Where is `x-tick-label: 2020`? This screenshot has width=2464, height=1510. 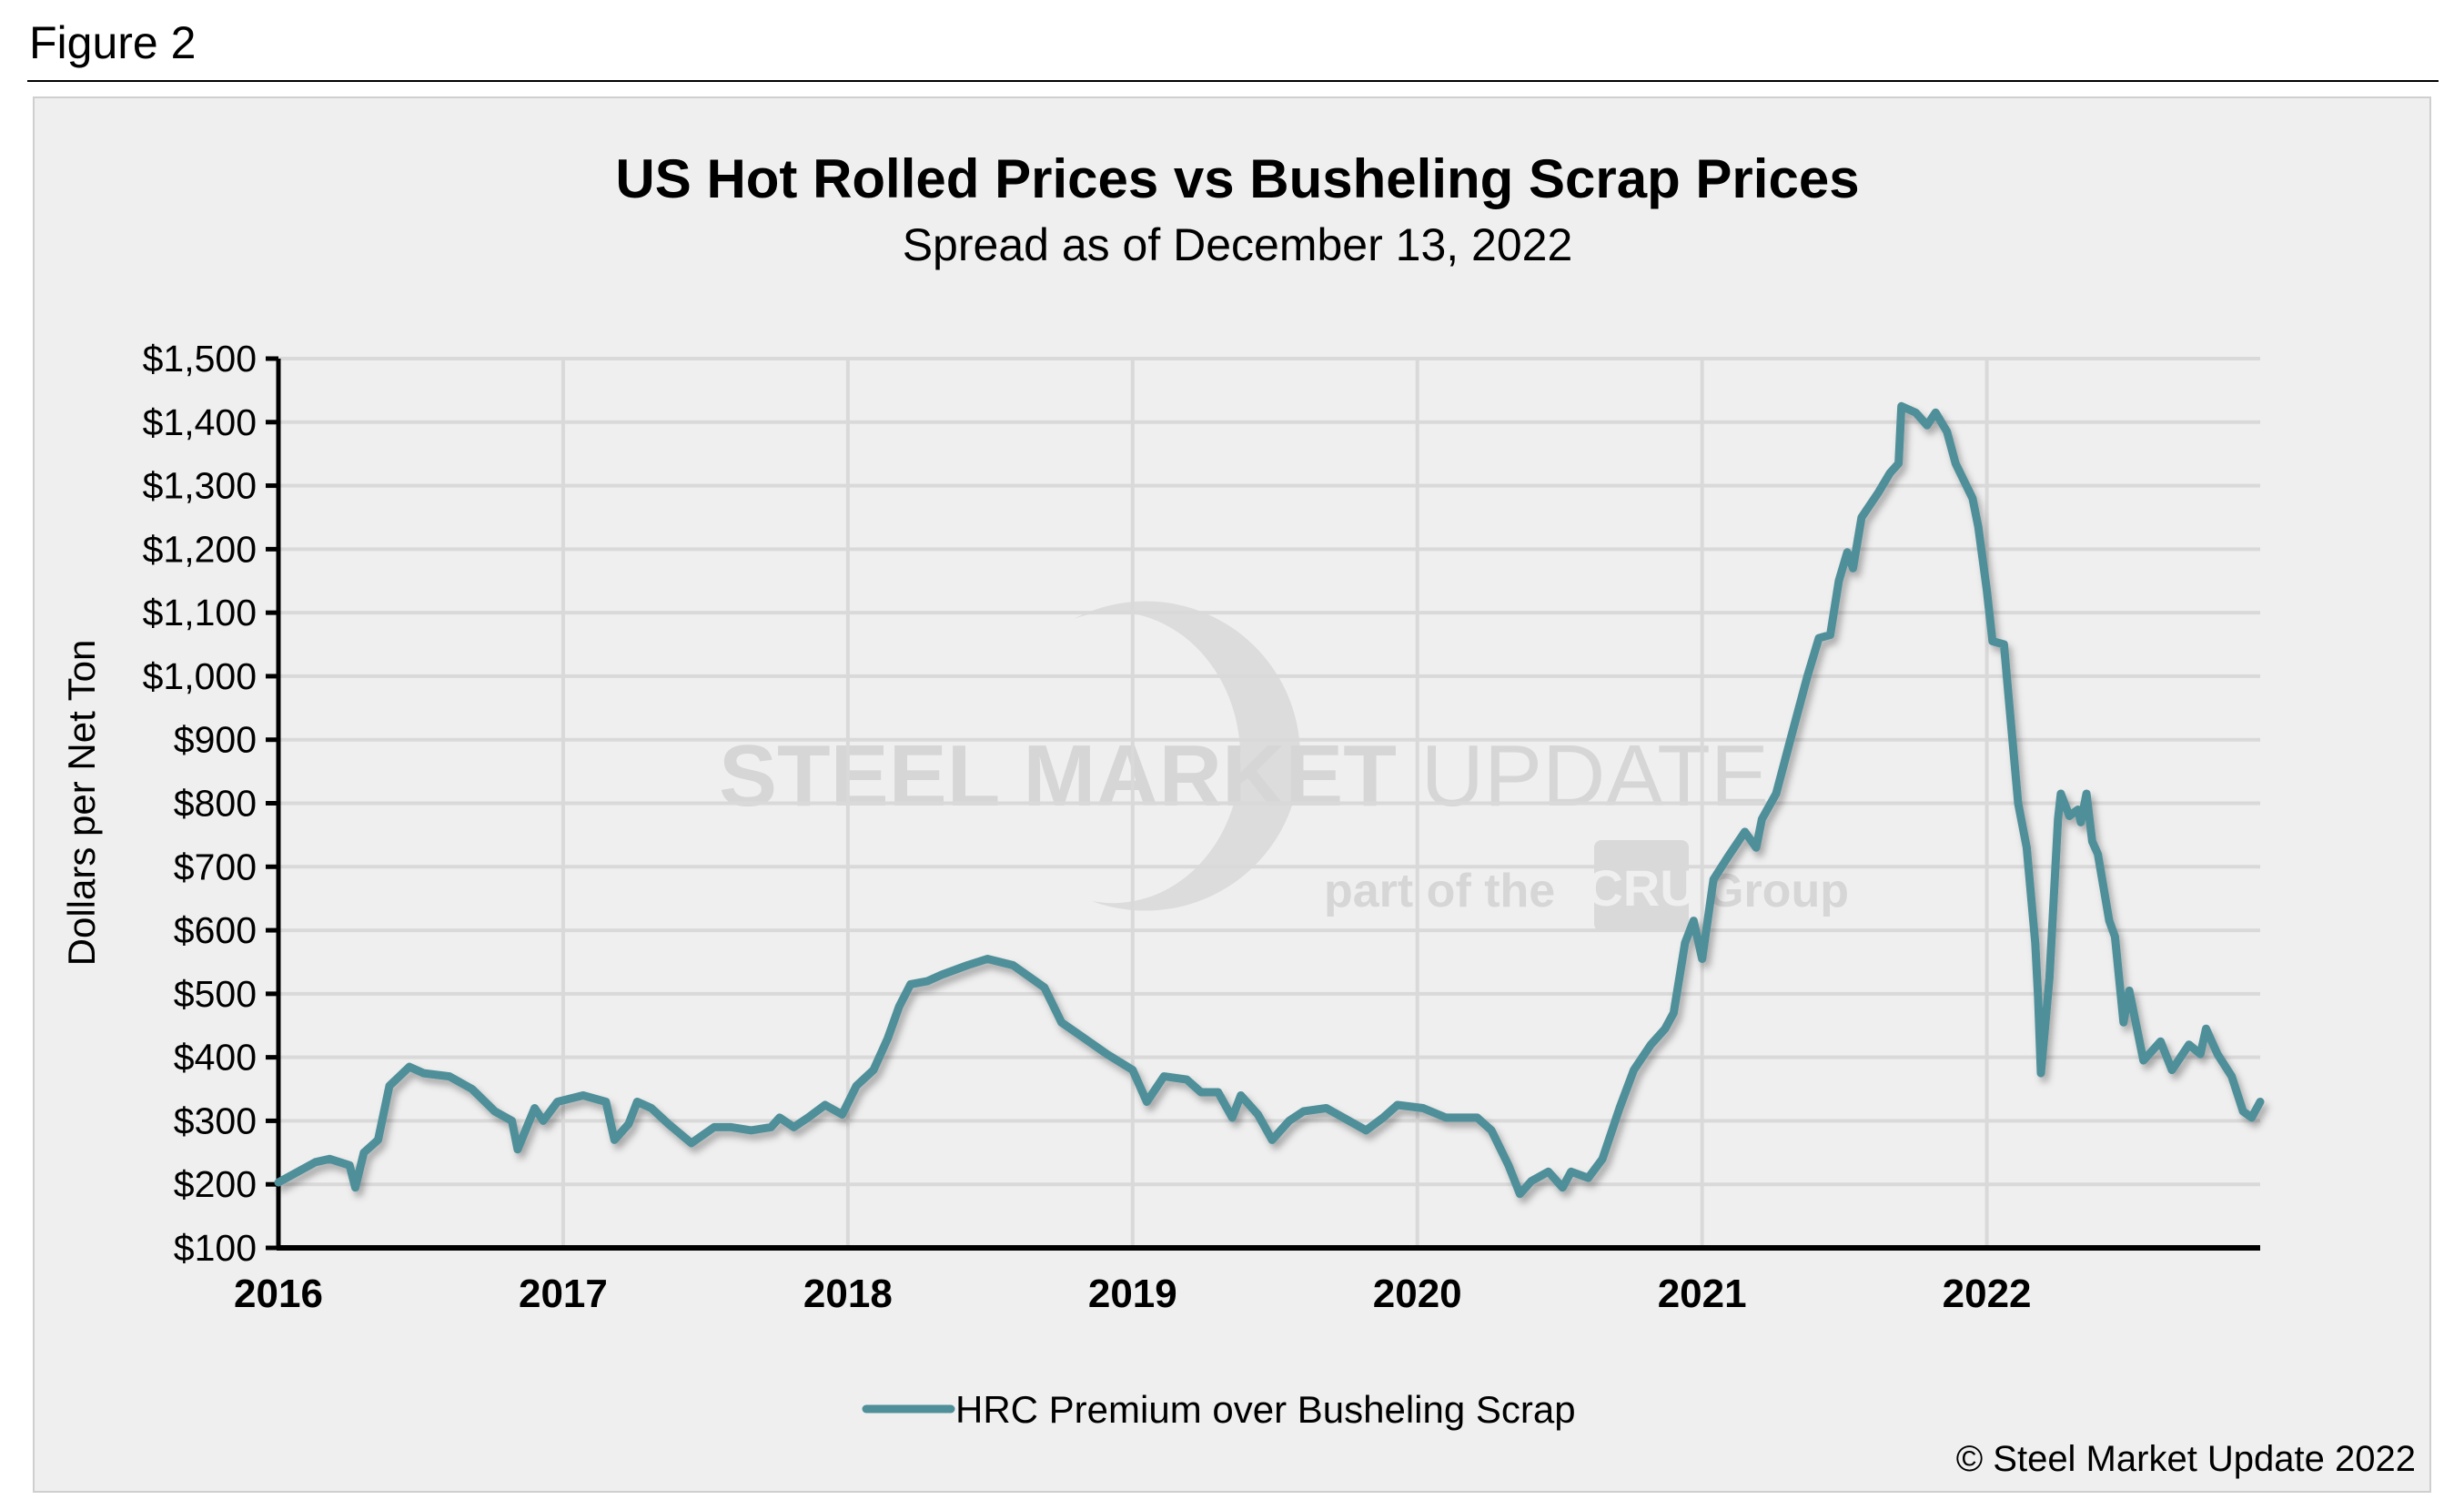 x-tick-label: 2020 is located at coordinates (1417, 1294).